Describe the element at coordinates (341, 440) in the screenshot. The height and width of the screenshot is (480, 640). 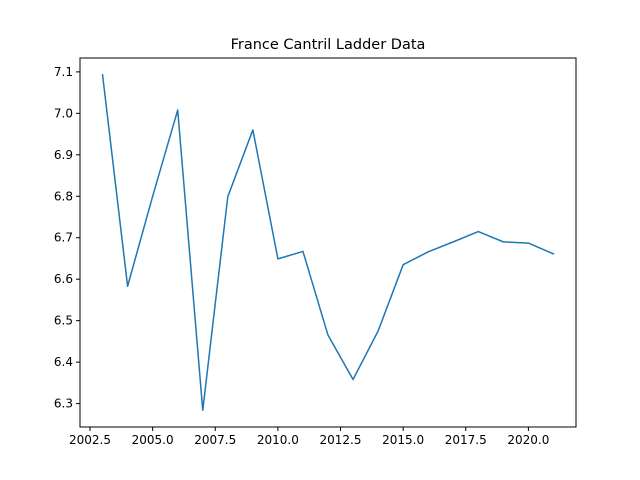
I see `x-tick-label: 2012.5` at that location.